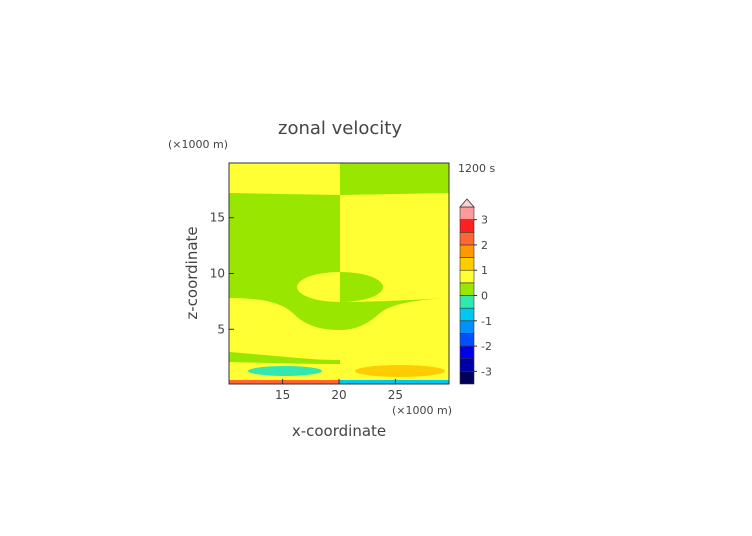  Describe the element at coordinates (486, 321) in the screenshot. I see `colorbar-tick-label: -1` at that location.